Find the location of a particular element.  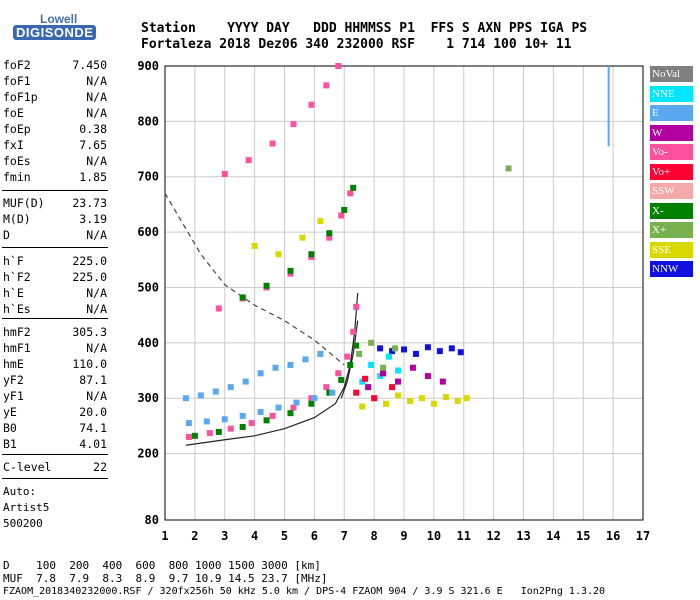

param-value: 225.0 is located at coordinates (89, 277).